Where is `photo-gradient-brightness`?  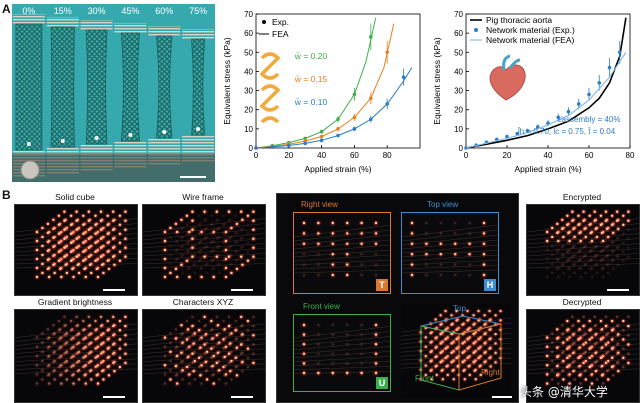 photo-gradient-brightness is located at coordinates (76, 356).